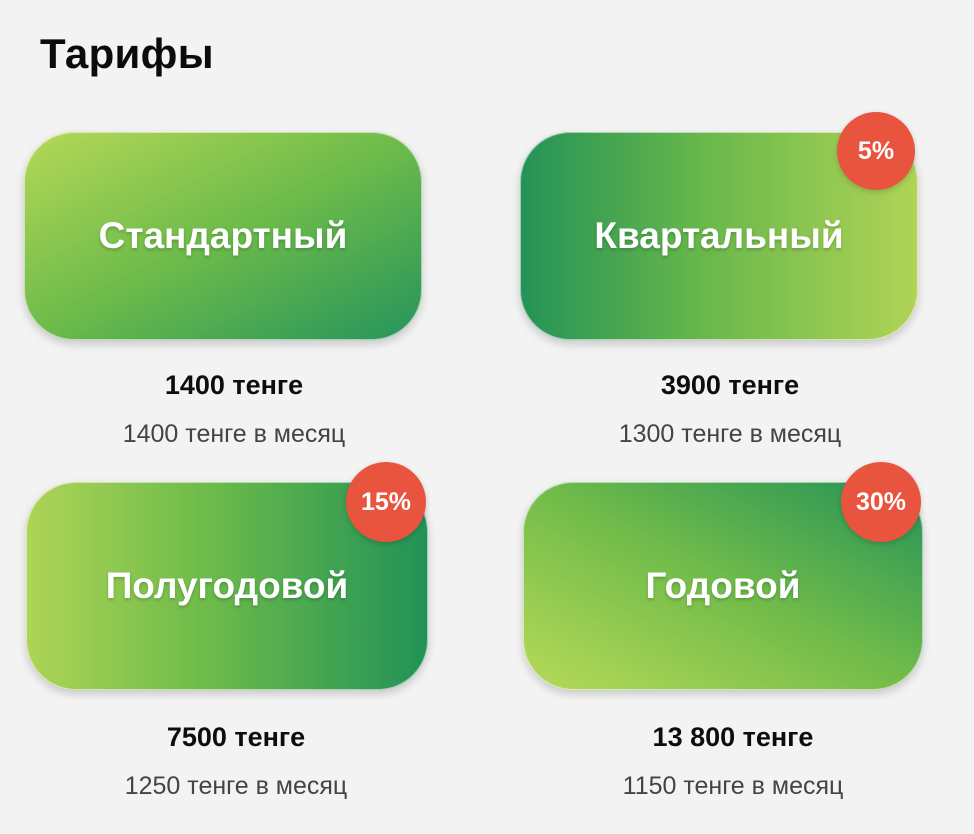 Image resolution: width=974 pixels, height=834 pixels. What do you see at coordinates (236, 786) in the screenshot?
I see `plan-half-year-monthly: 1250 тенге в месяц` at bounding box center [236, 786].